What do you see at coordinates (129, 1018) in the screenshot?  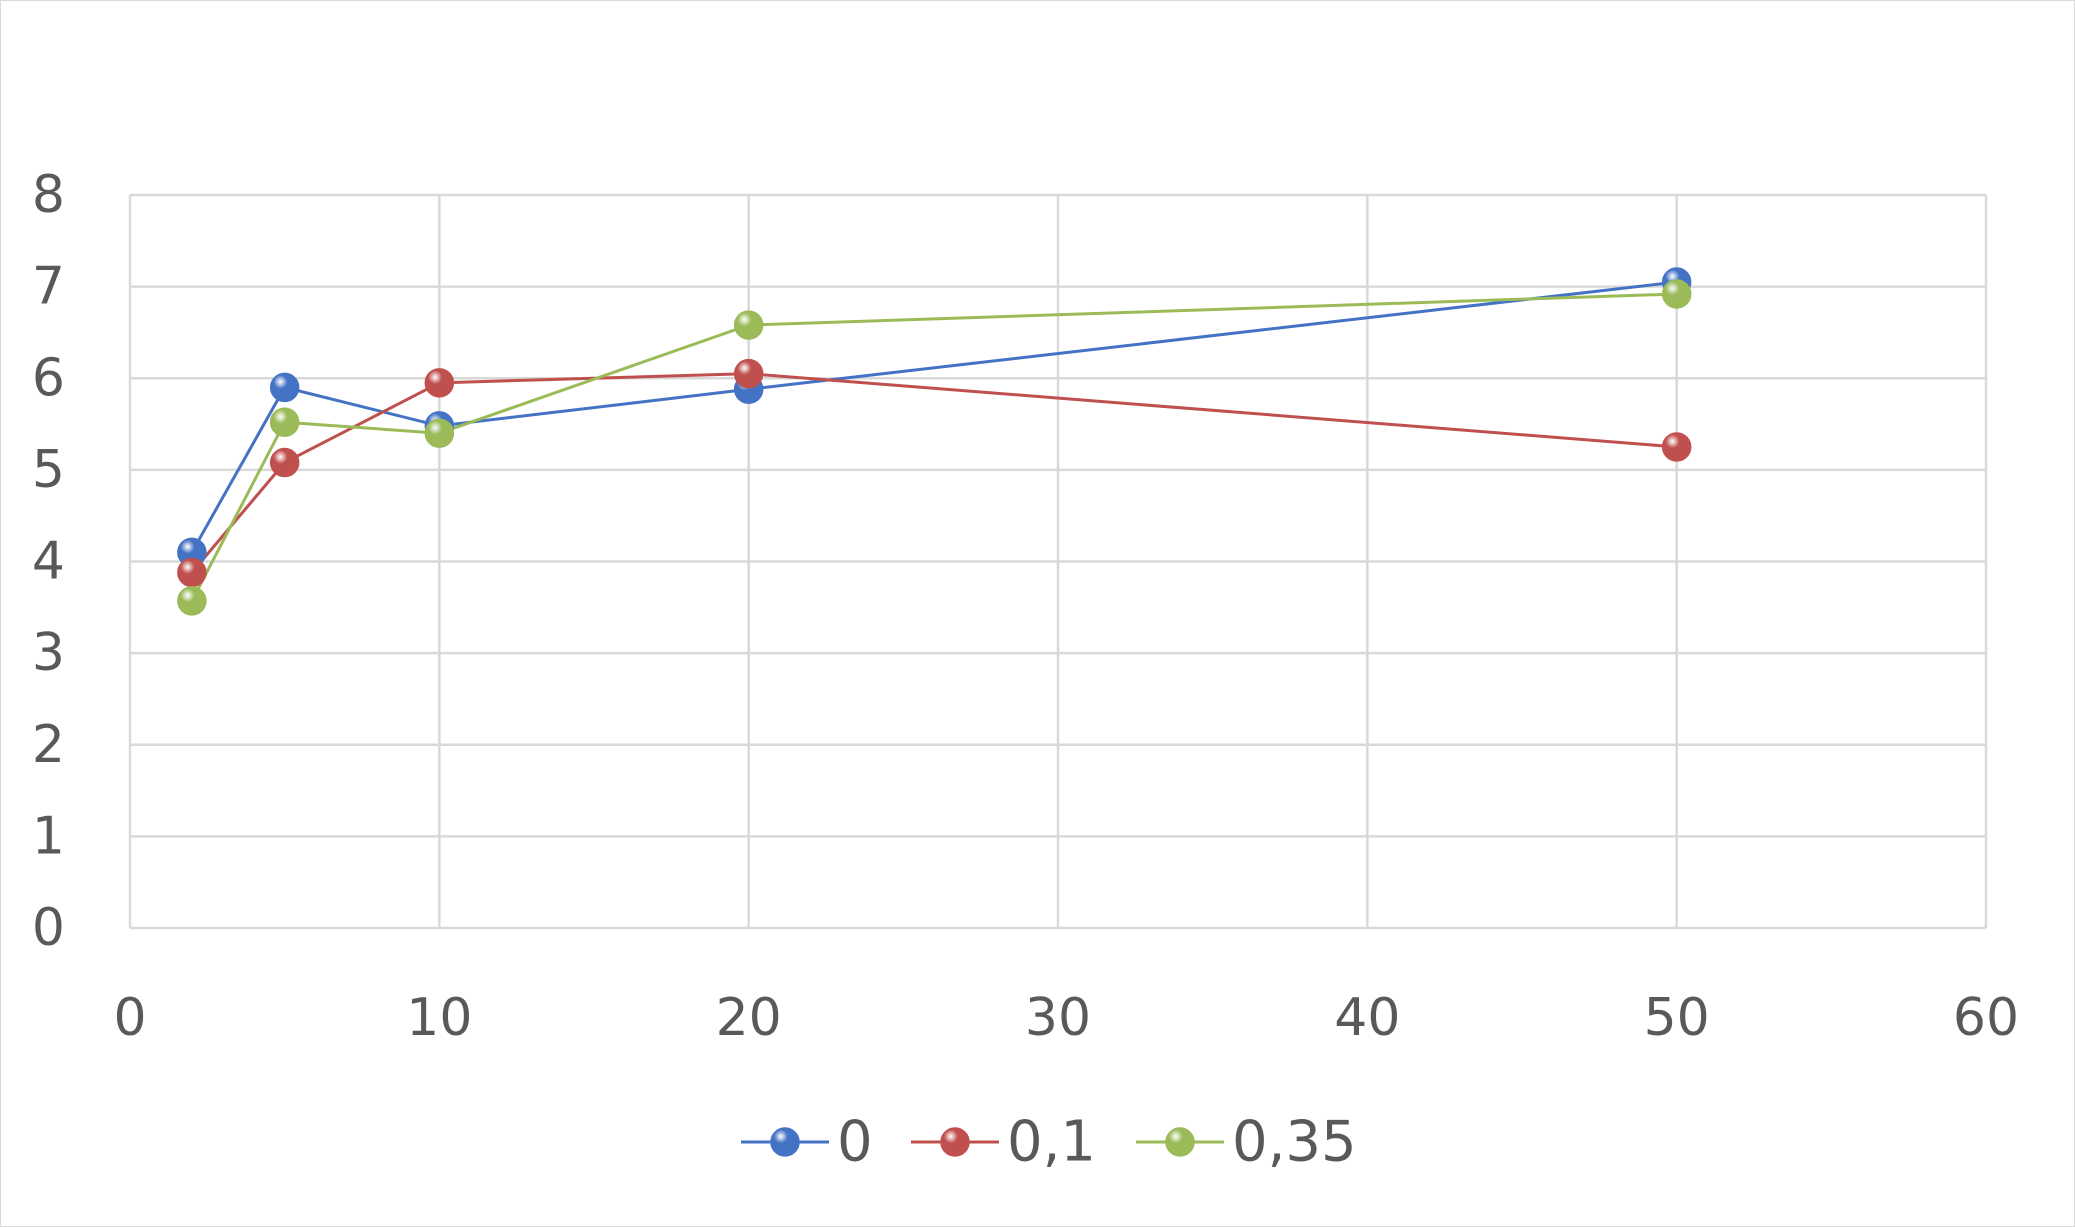 I see `x-tick-label: 0` at bounding box center [129, 1018].